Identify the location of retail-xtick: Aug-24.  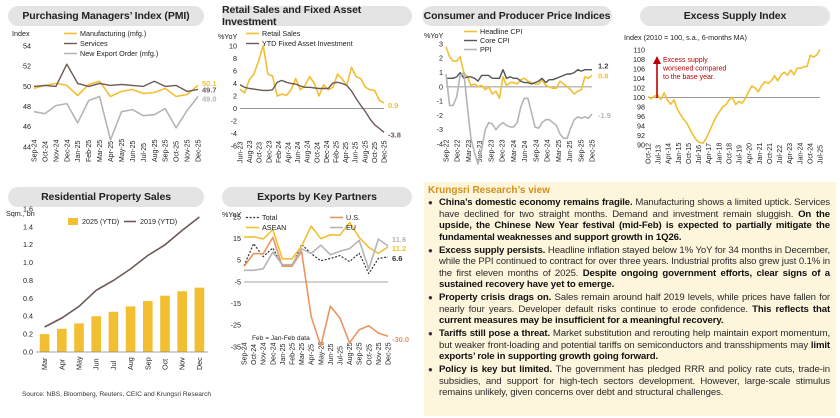
(308, 151).